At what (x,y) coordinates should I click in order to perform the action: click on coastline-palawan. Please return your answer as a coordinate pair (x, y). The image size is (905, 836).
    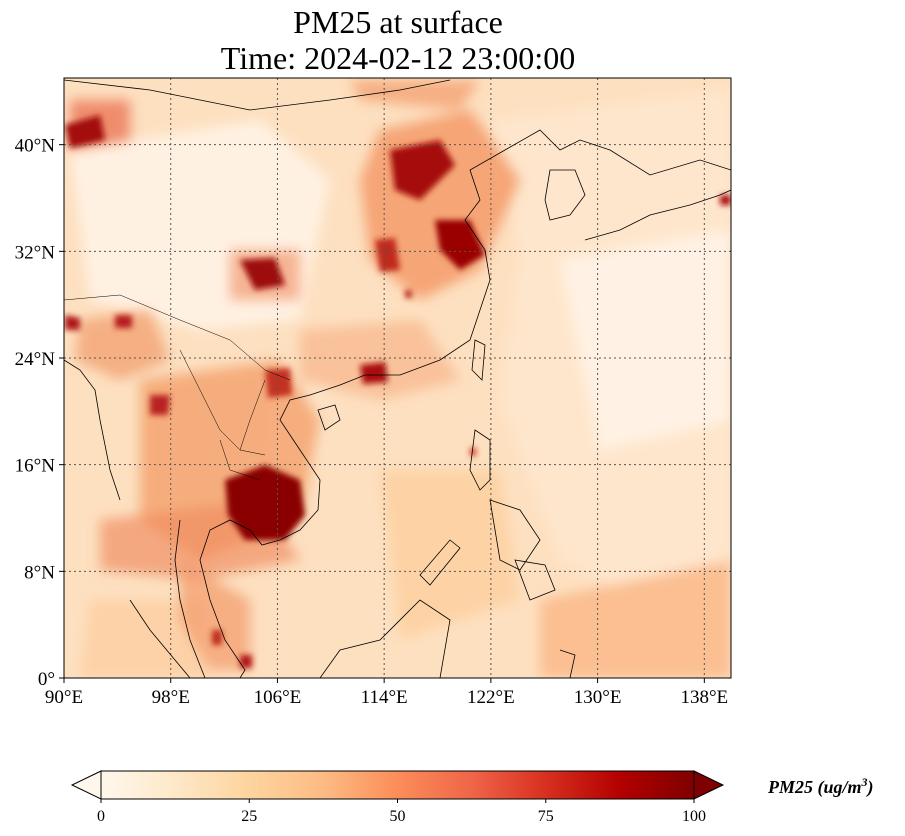
    Looking at the image, I should click on (440, 562).